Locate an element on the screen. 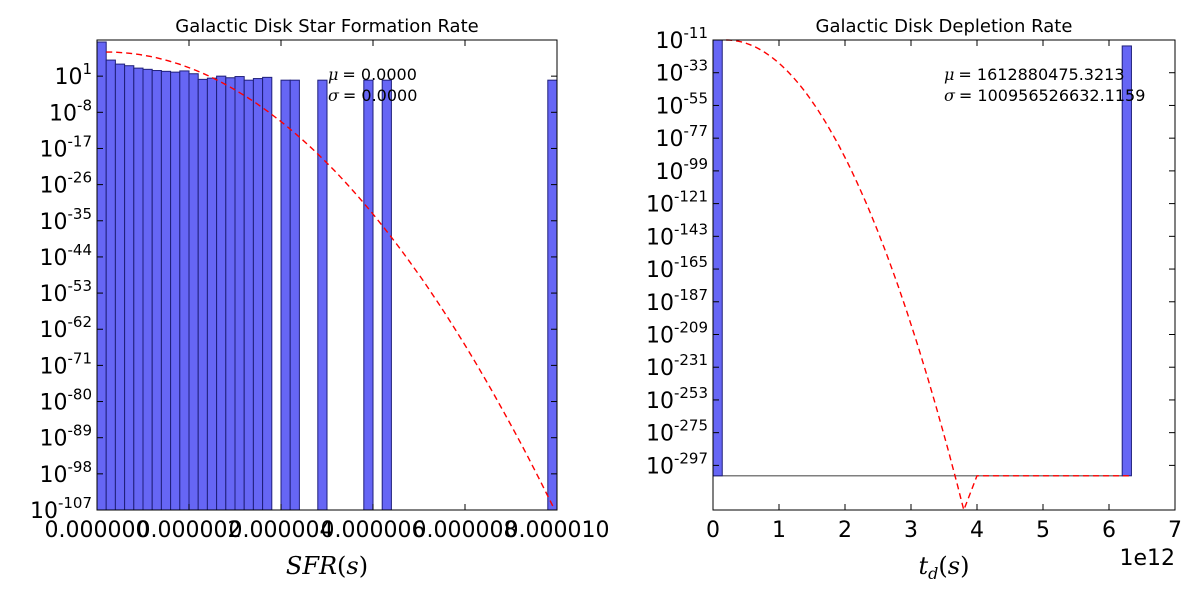 This screenshot has width=1200, height=600. x-tick-label: 7 is located at coordinates (1175, 530).